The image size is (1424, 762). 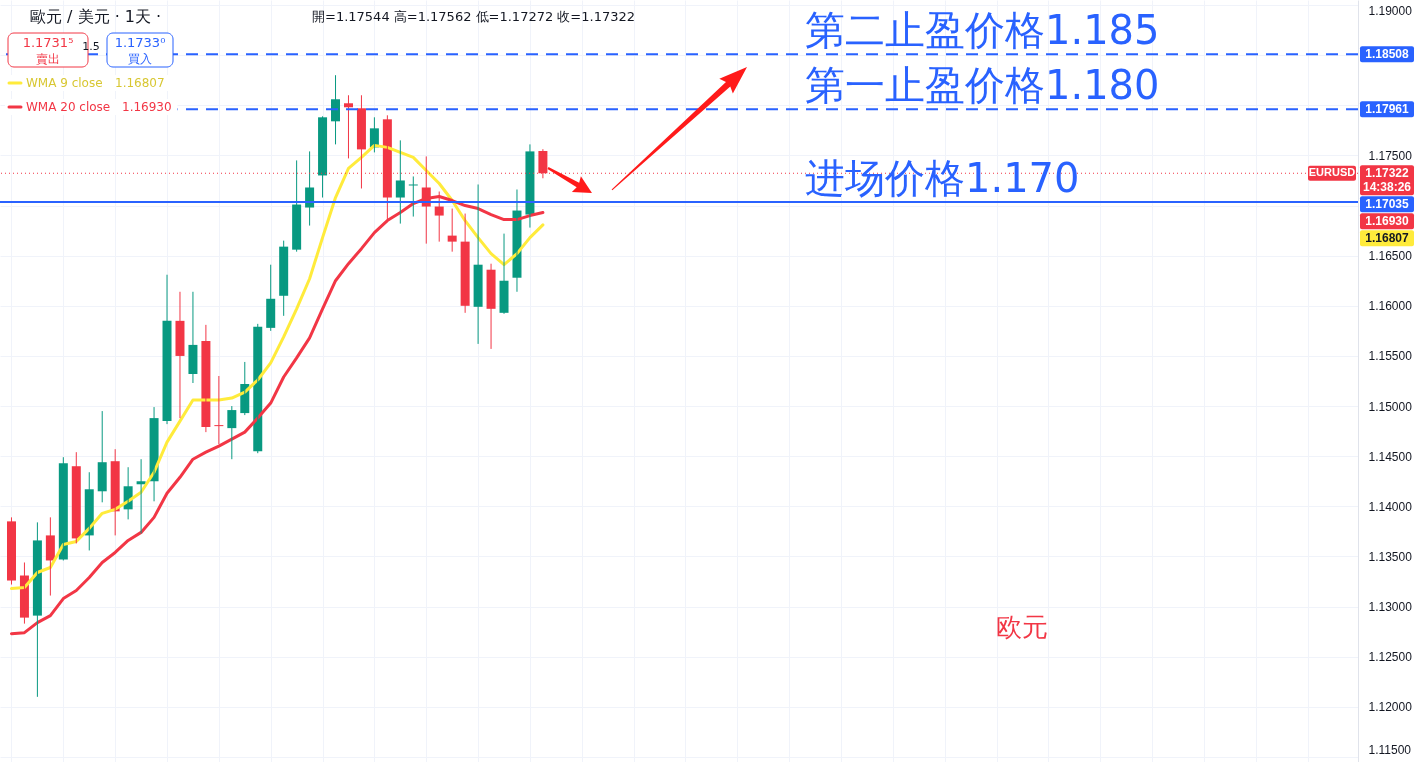 What do you see at coordinates (942, 178) in the screenshot?
I see `annotation: 进场价格1.170` at bounding box center [942, 178].